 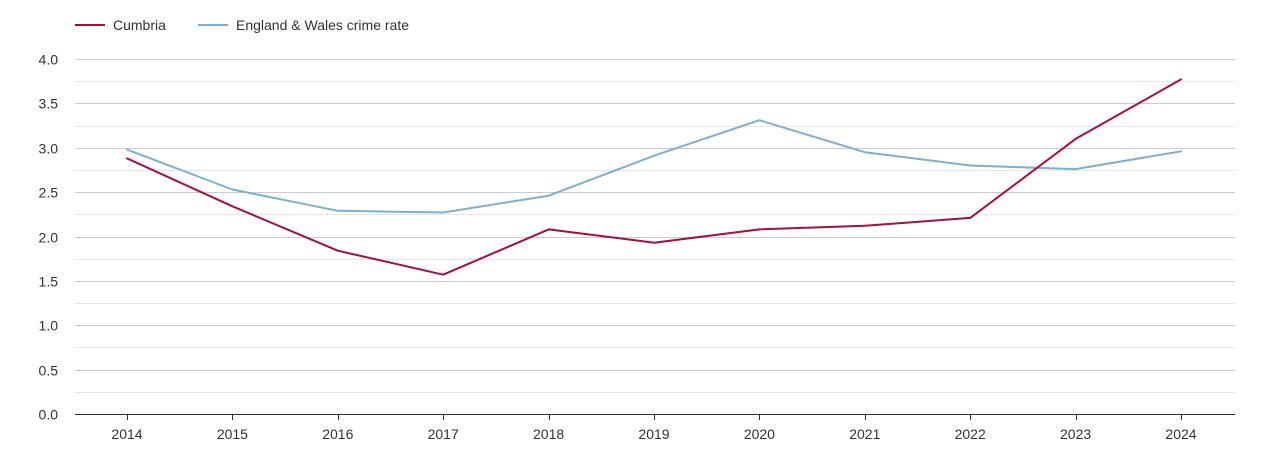 What do you see at coordinates (139, 25) in the screenshot?
I see `legend-label-cumbria: Cumbria` at bounding box center [139, 25].